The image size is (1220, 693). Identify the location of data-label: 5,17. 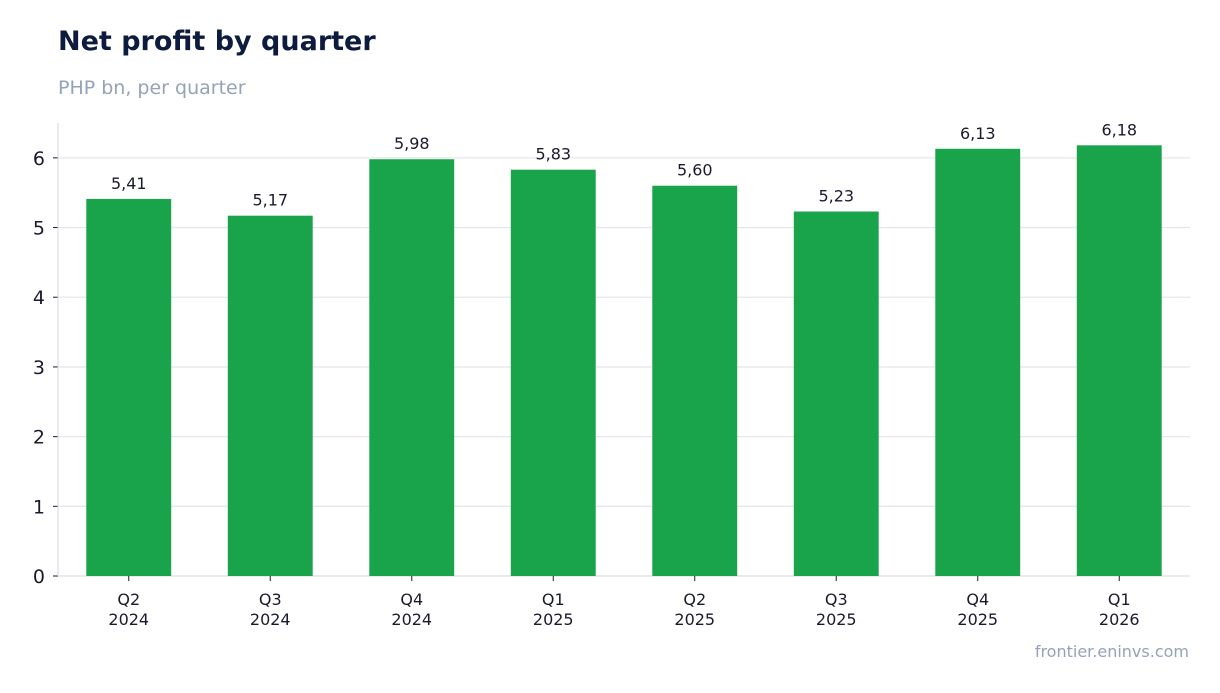
(270, 200).